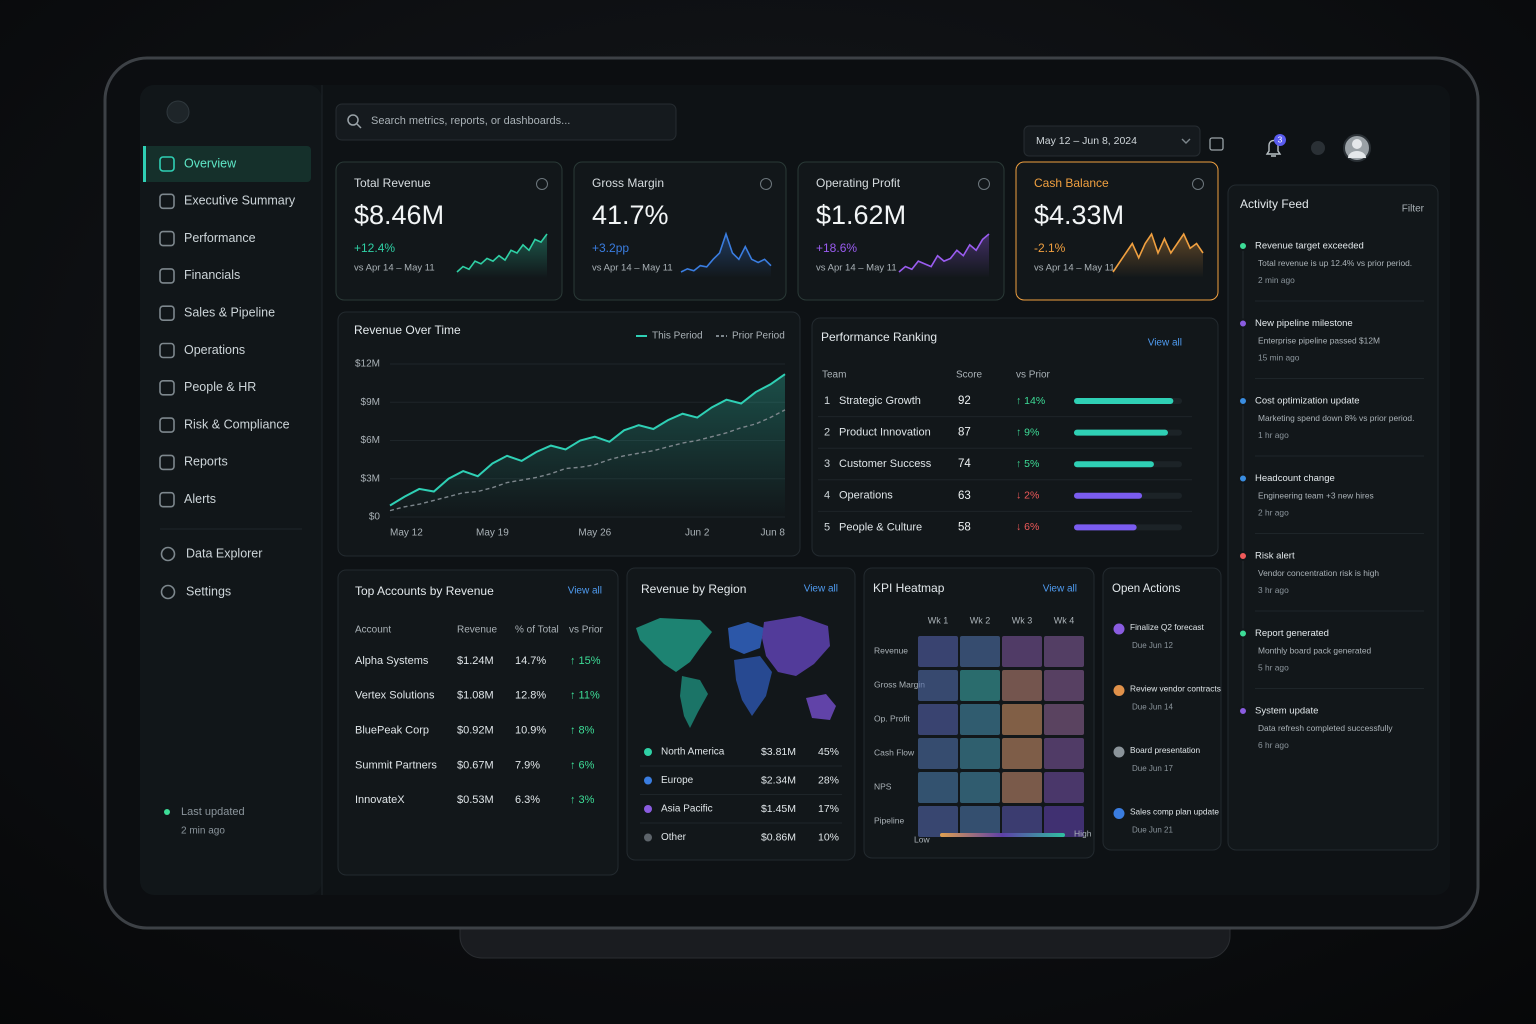  I want to click on region-name: Europe, so click(677, 780).